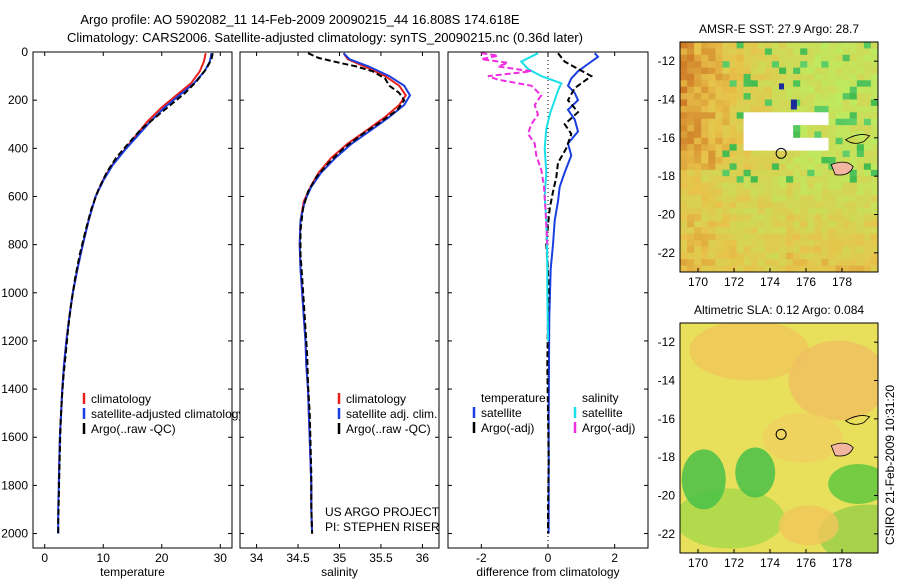 The image size is (900, 580). Describe the element at coordinates (121, 399) in the screenshot. I see `legend-label: climatology` at that location.